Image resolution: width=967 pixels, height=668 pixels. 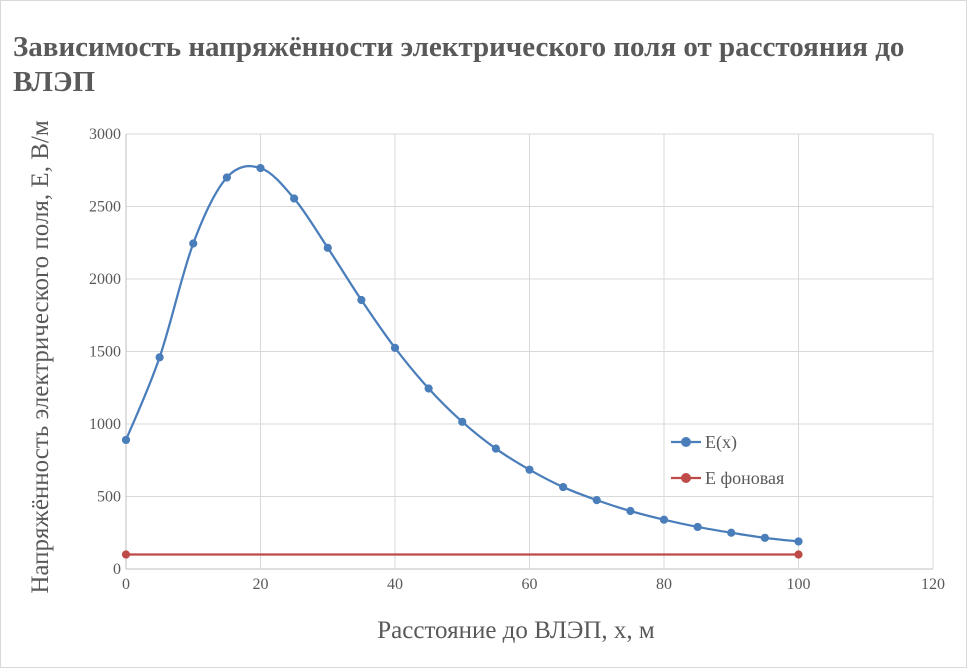 I want to click on legend-label: E фоновая, so click(x=744, y=478).